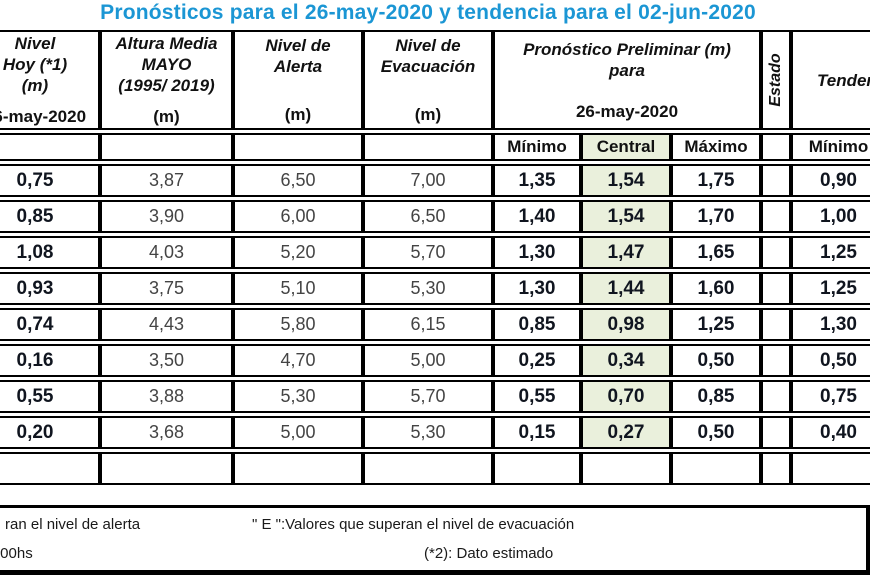 The width and height of the screenshot is (870, 580). What do you see at coordinates (166, 216) in the screenshot?
I see `cell-altura-media: 3,90` at bounding box center [166, 216].